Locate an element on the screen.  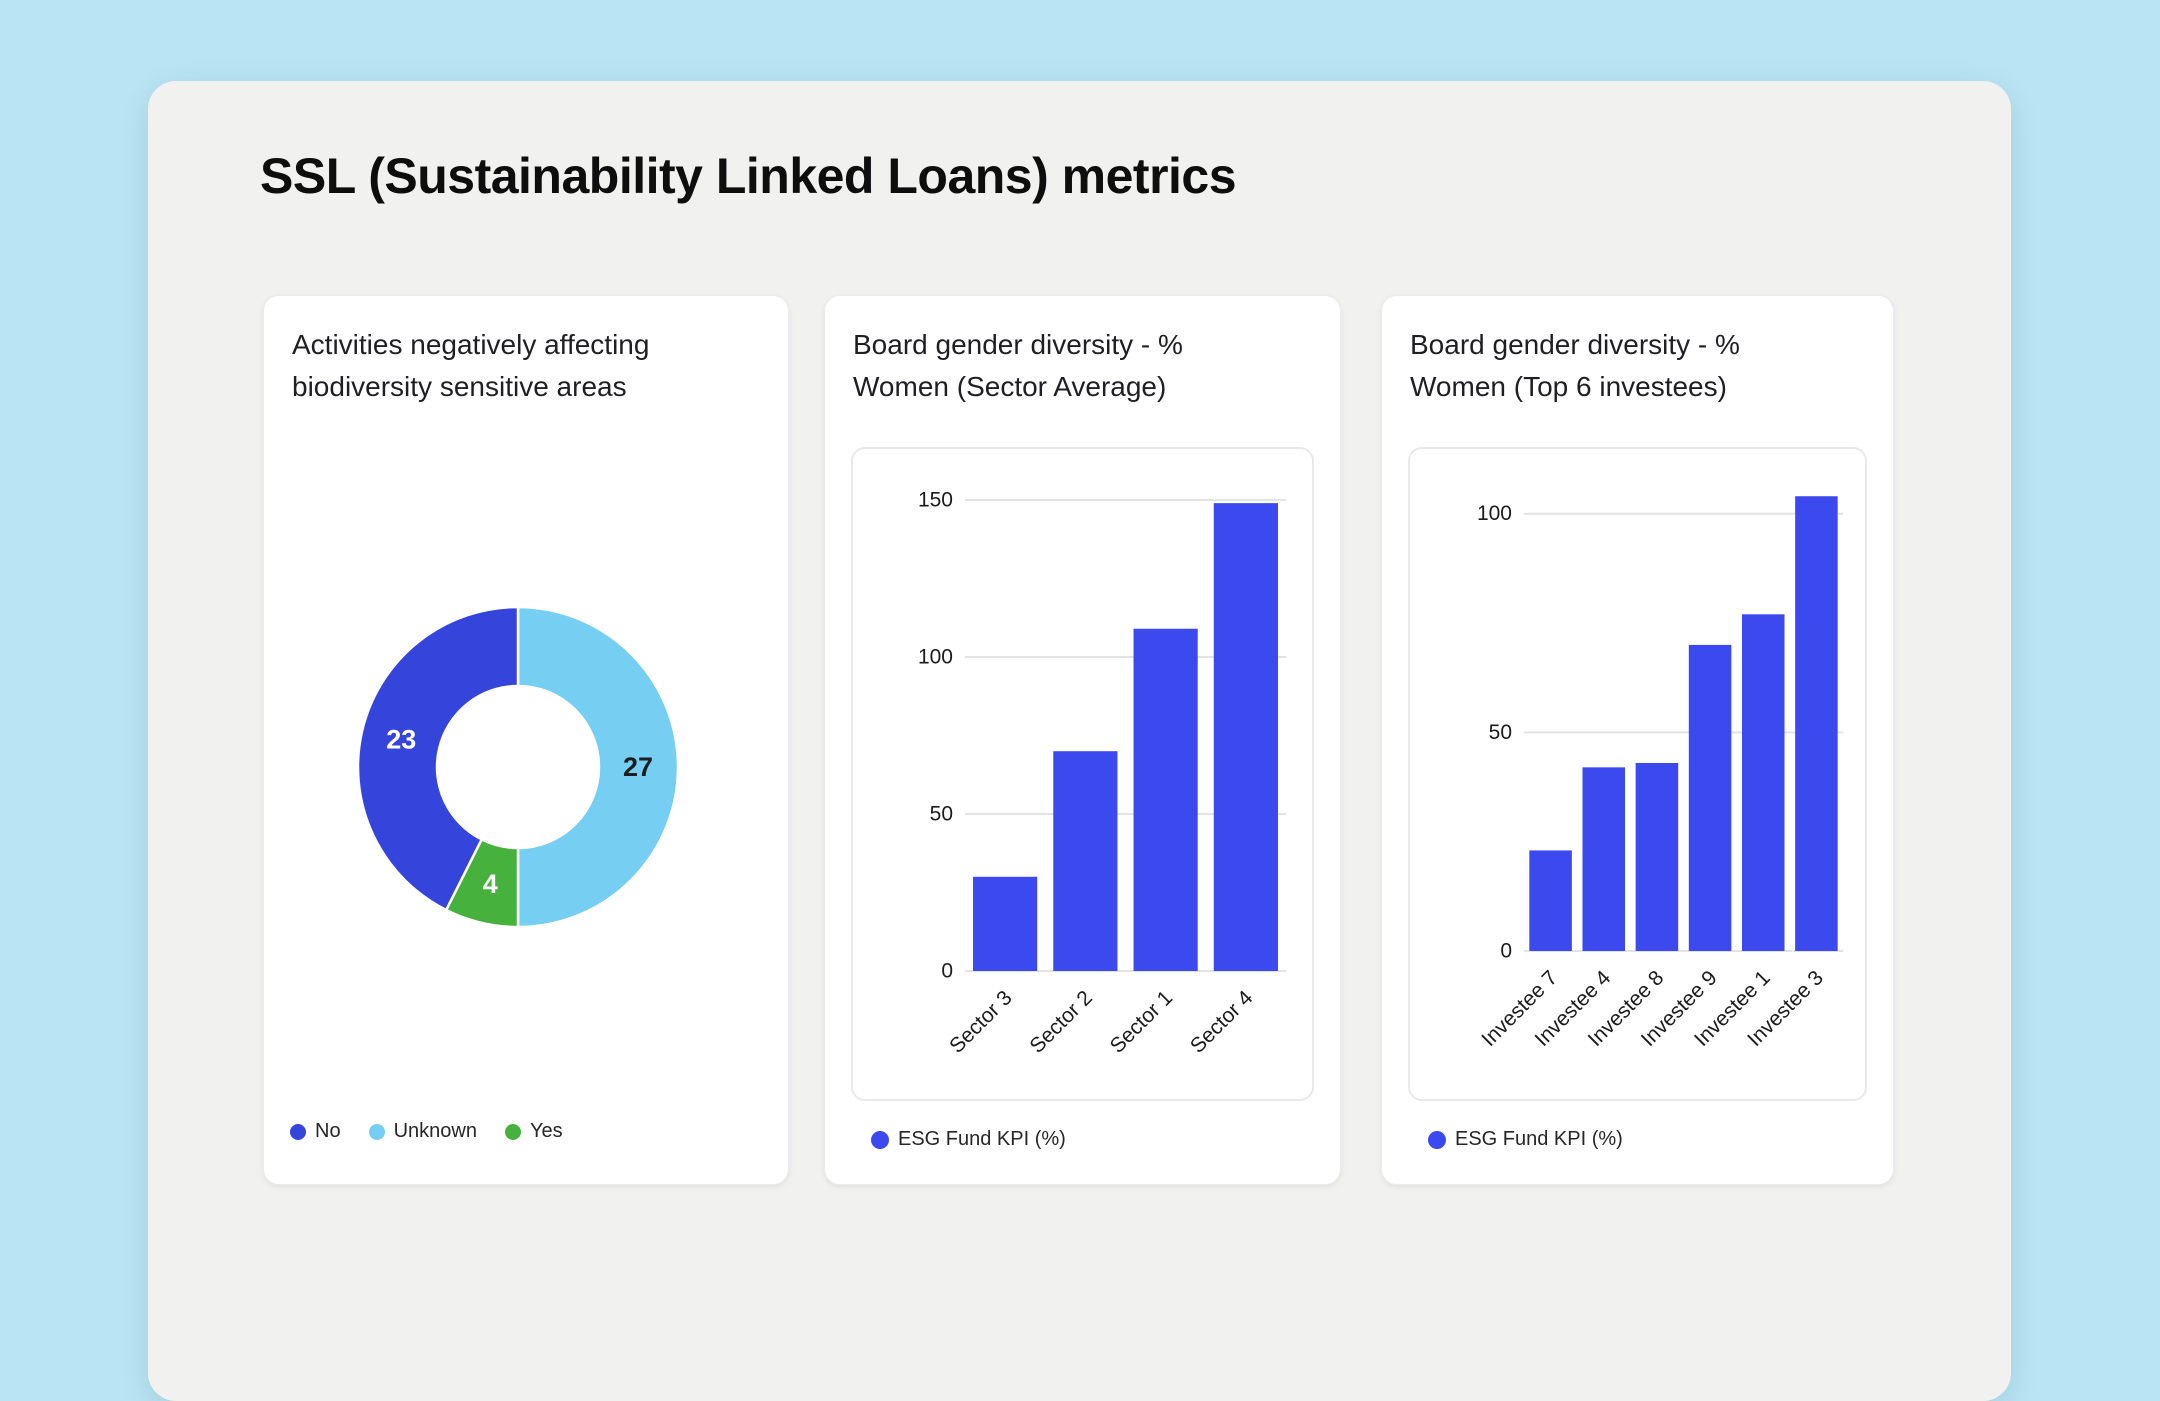
sector-average-legend: ESG Fund KPI (%) is located at coordinates (968, 1139).